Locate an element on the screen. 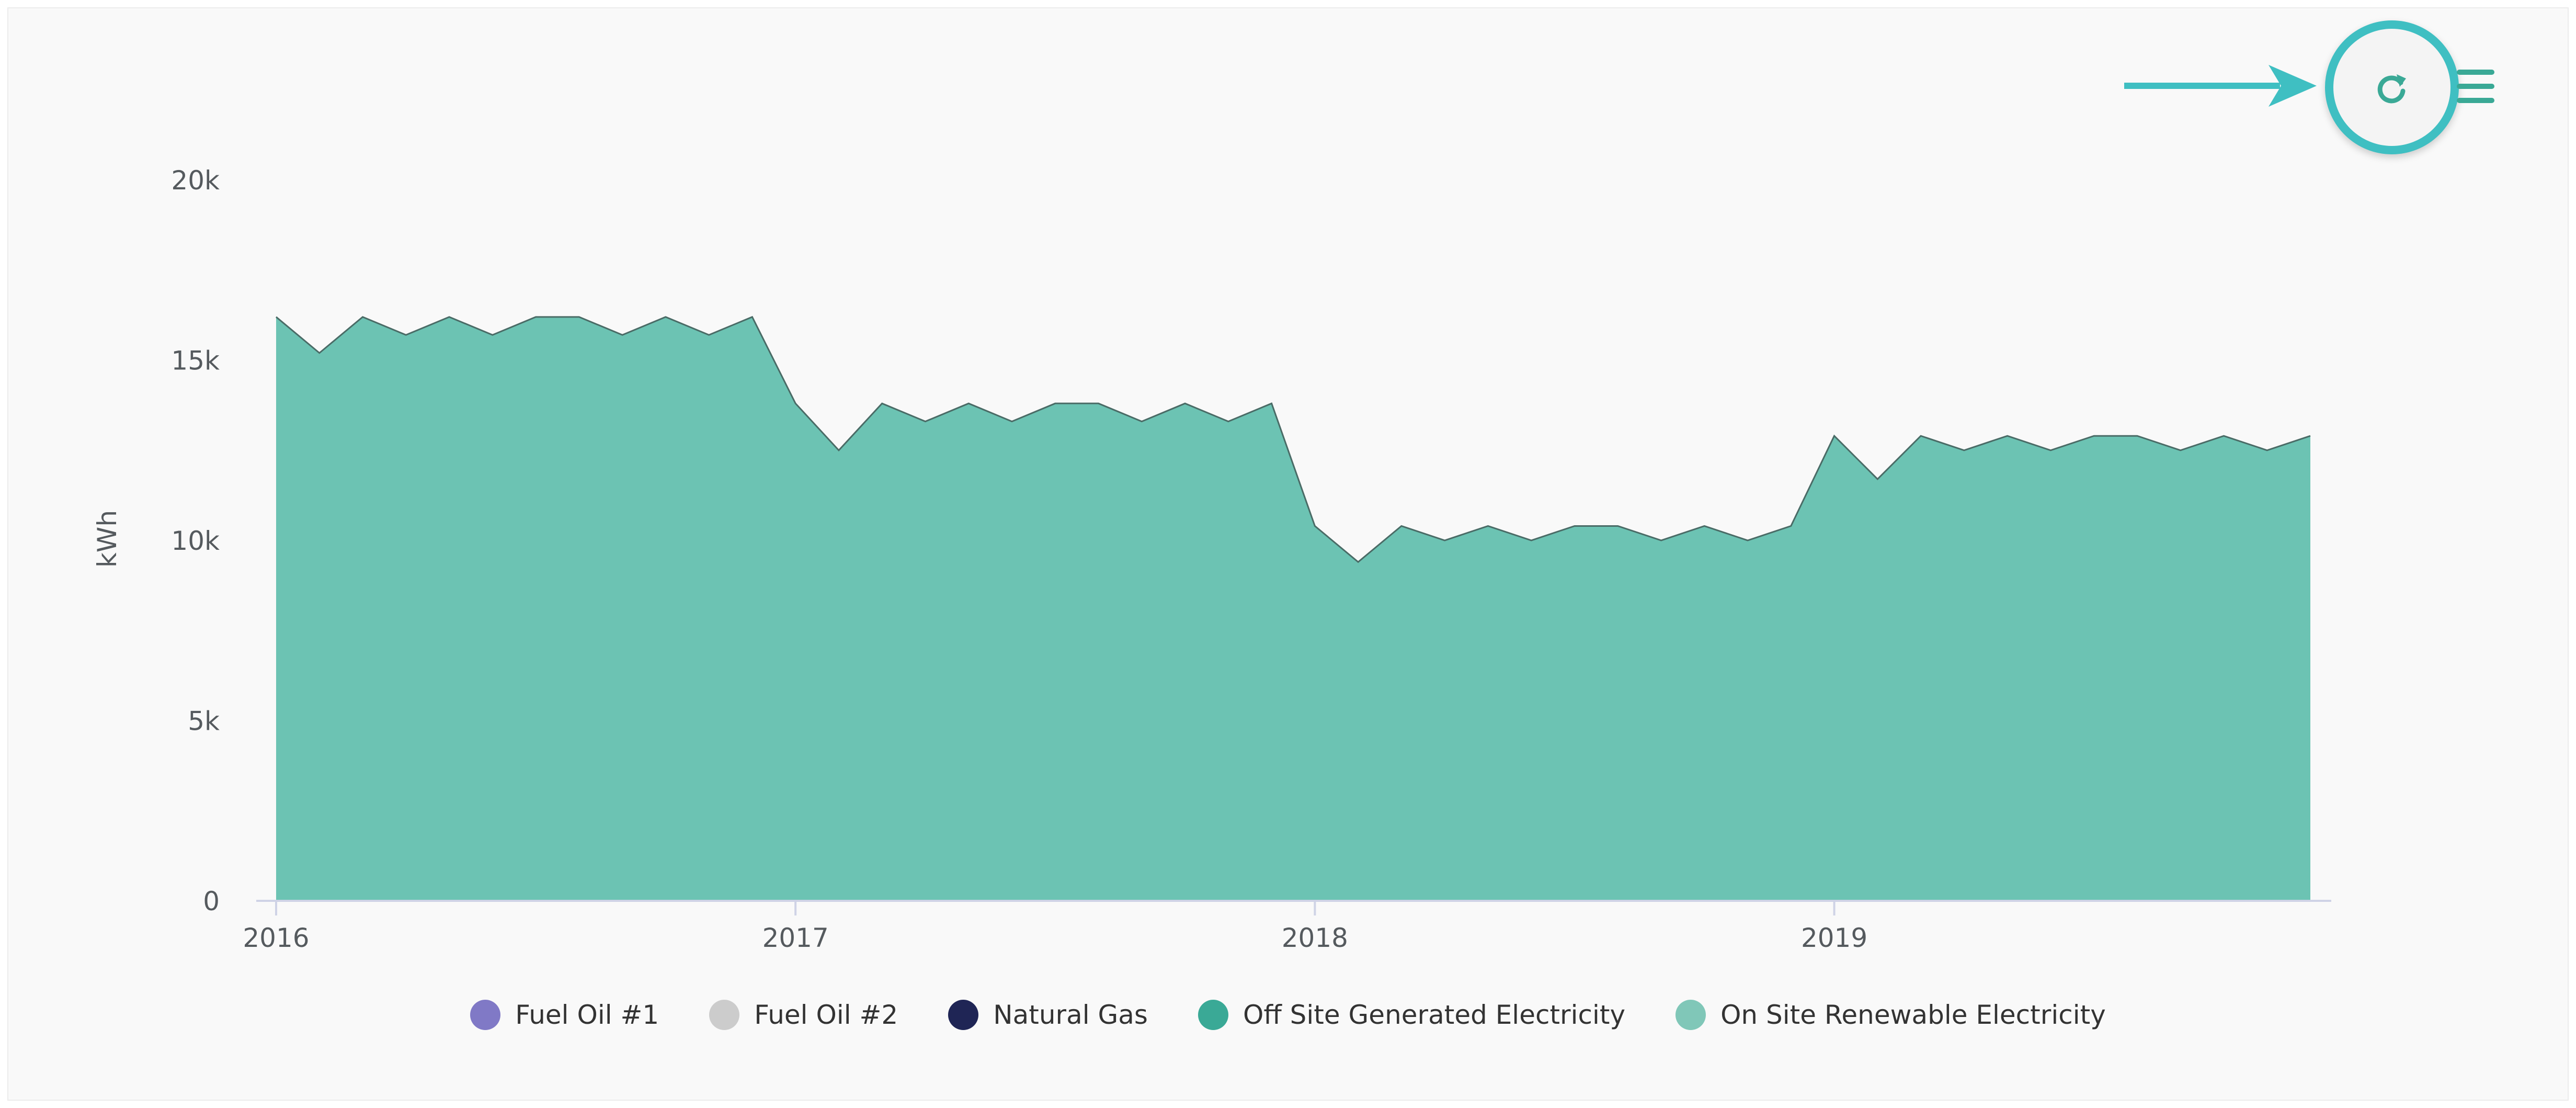 This screenshot has height=1108, width=2576. legend-item: Natural Gas is located at coordinates (1048, 1015).